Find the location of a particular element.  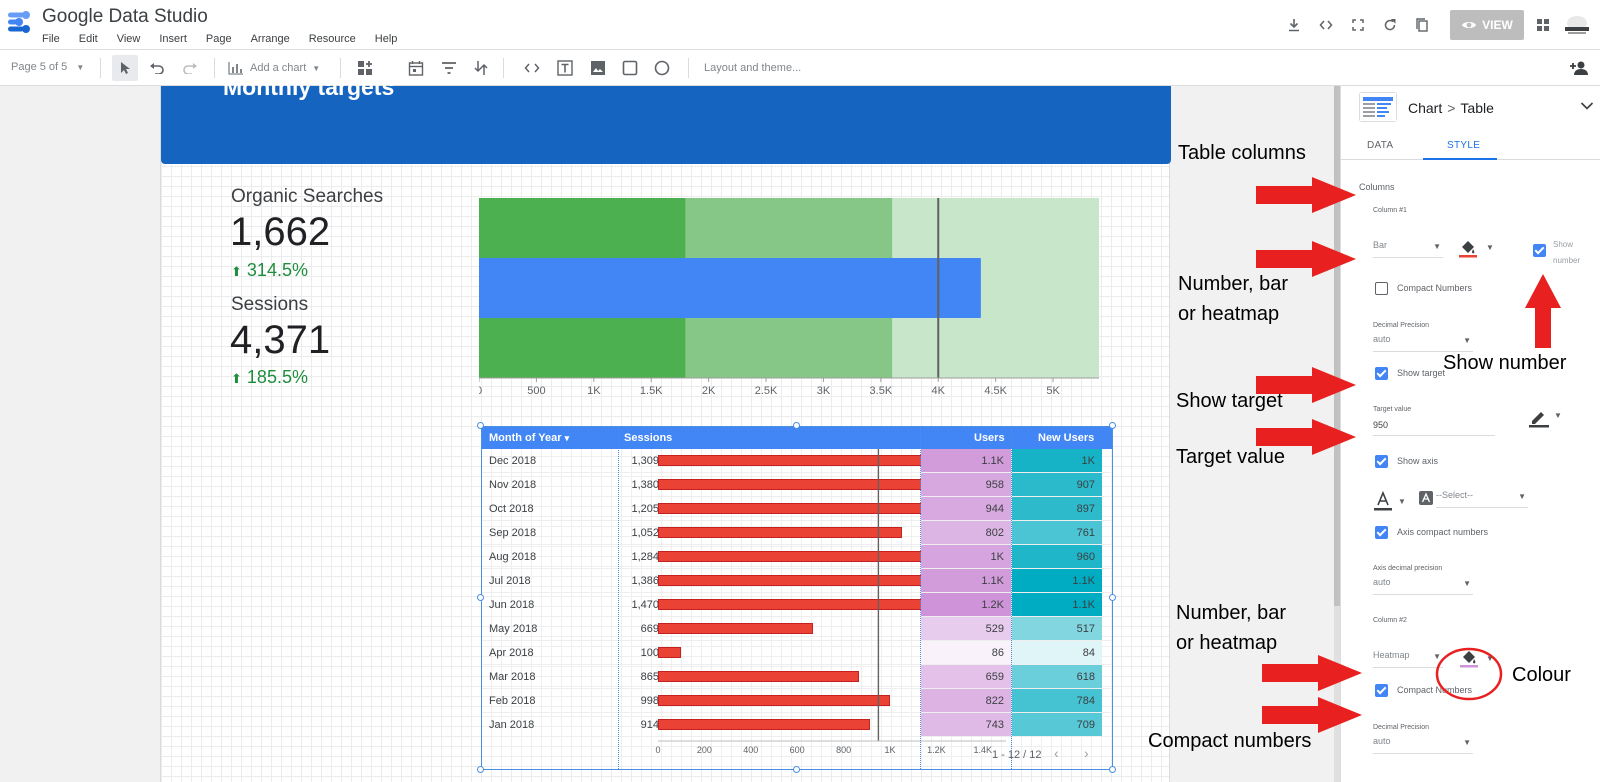

show-number-checkbox is located at coordinates (1539, 250).